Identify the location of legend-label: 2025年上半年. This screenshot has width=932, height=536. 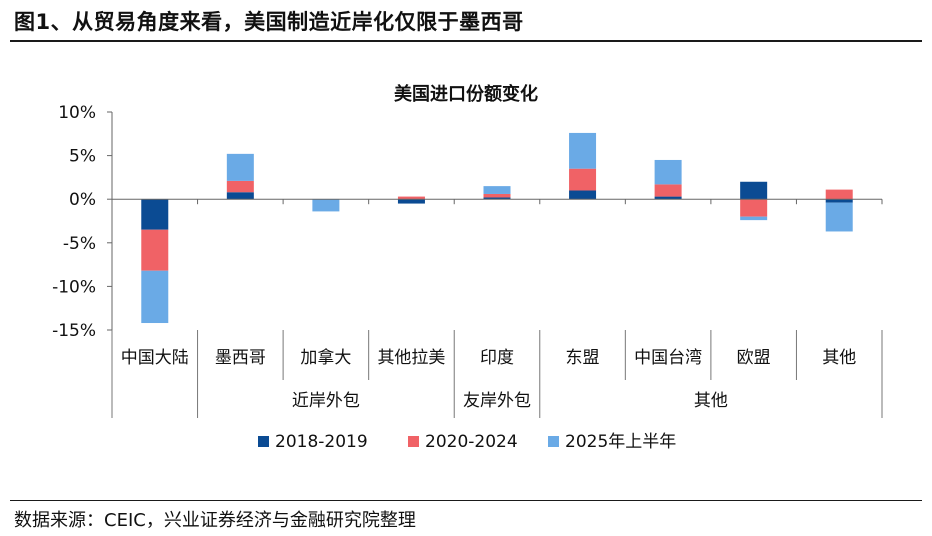
(620, 442).